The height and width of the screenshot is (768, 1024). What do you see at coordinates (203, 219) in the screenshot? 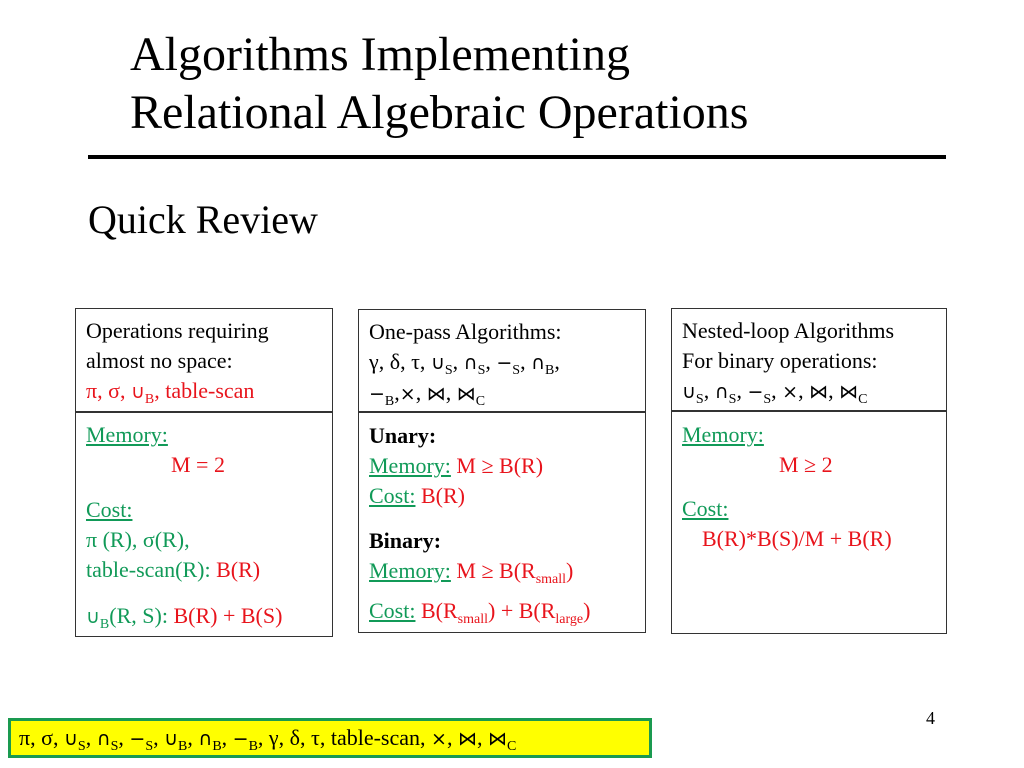
I see `section-heading: Quick Review` at bounding box center [203, 219].